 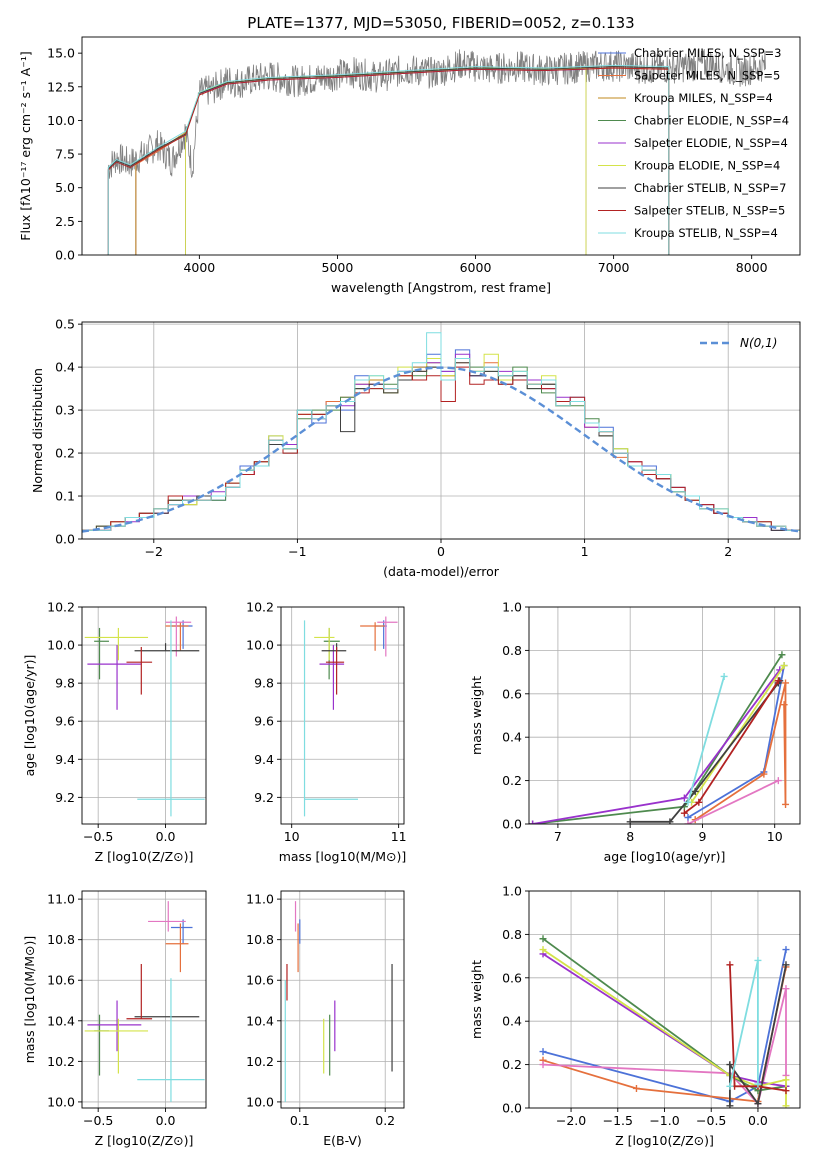 I want to click on x-tick-label: 1, so click(x=585, y=551).